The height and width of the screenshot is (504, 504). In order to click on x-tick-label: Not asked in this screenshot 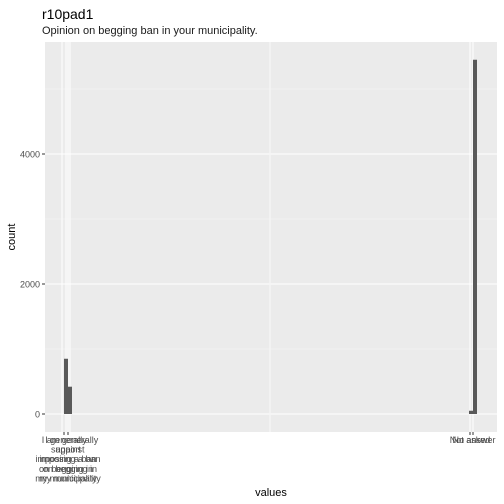, I will do `click(470, 440)`.